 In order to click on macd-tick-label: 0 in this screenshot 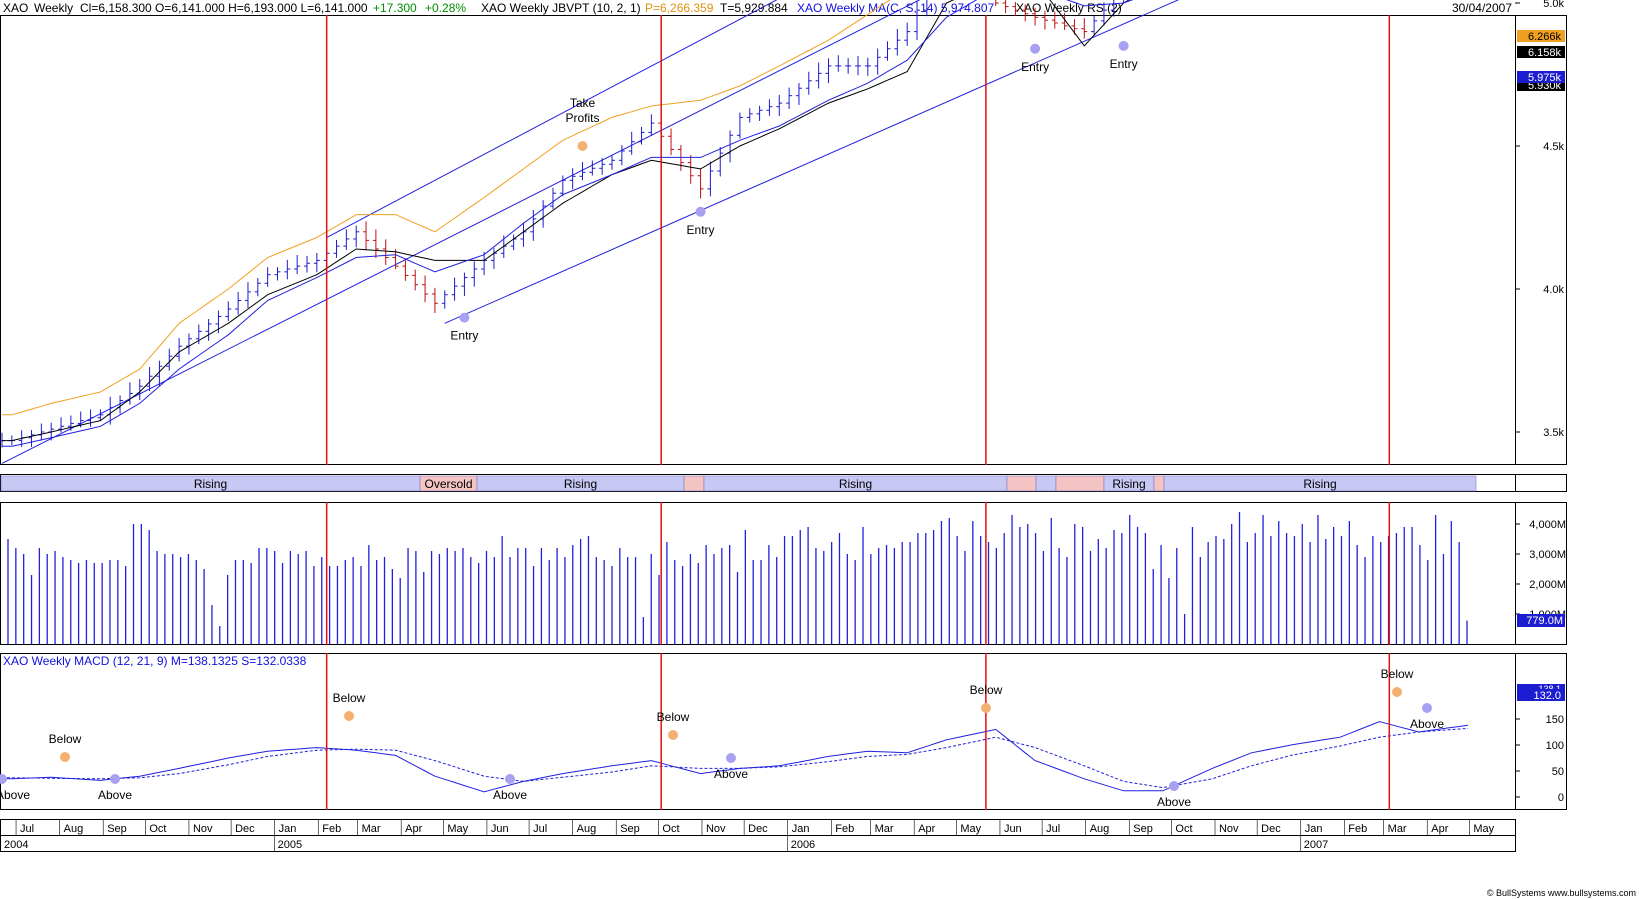, I will do `click(1561, 798)`.